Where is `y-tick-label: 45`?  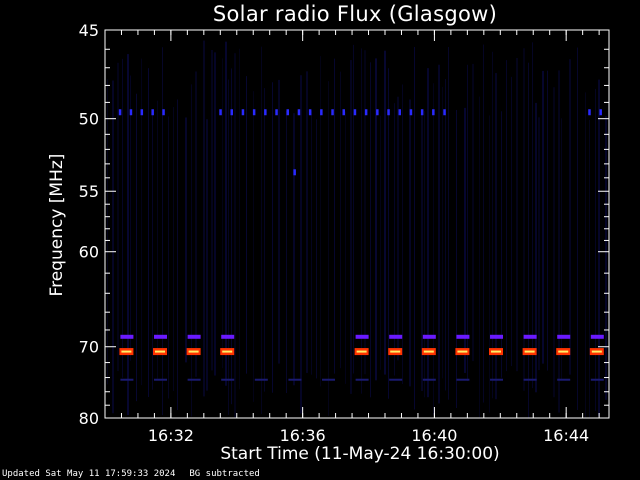
y-tick-label: 45 is located at coordinates (89, 30).